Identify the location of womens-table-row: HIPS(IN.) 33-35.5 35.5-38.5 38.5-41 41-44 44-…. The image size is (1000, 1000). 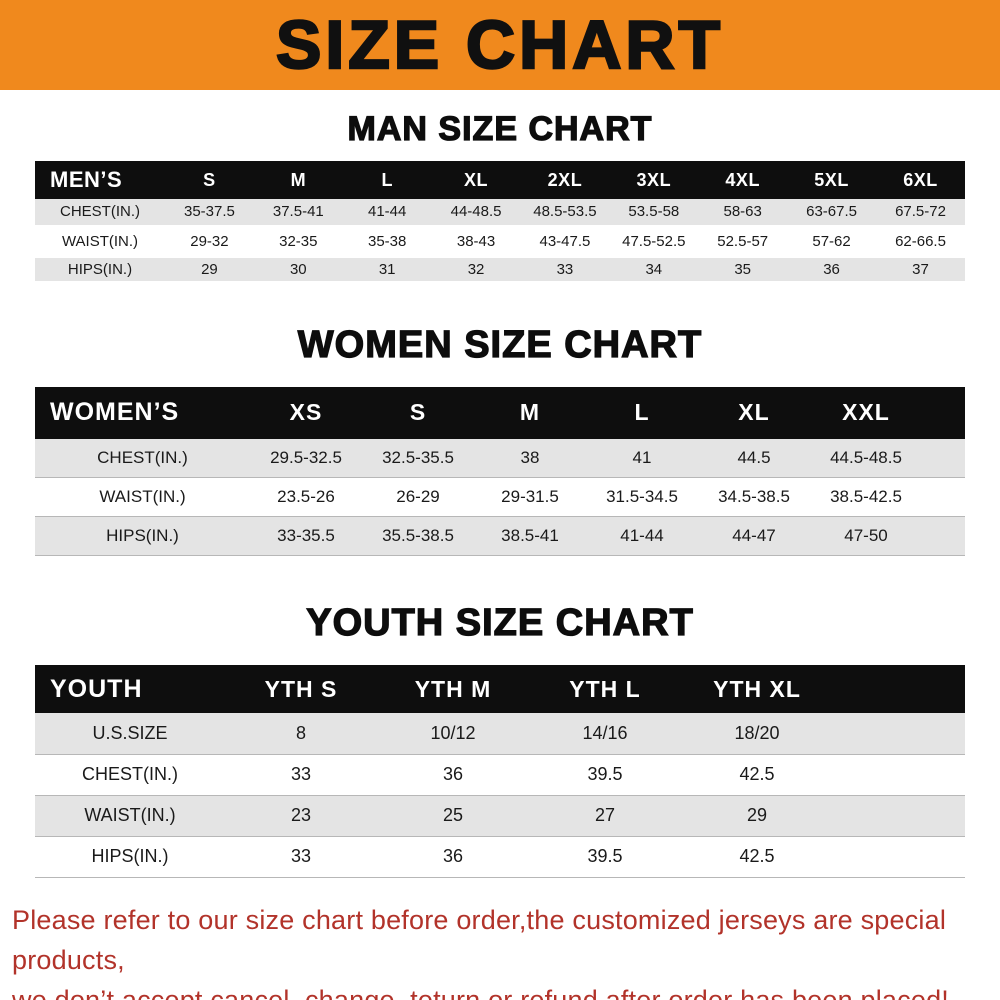
(500, 536).